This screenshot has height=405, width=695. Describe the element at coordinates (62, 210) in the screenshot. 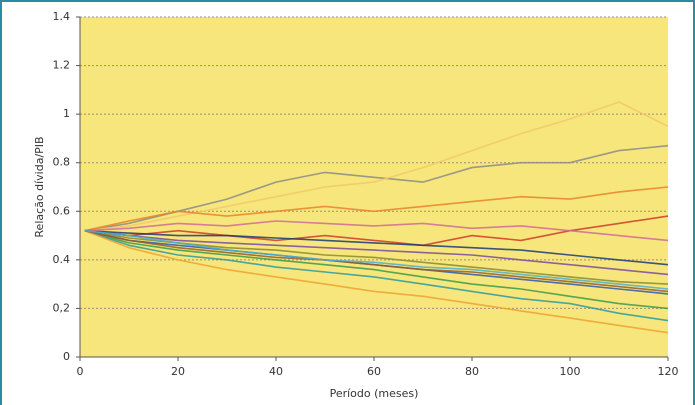

I see `y-tick-label: 0.6` at that location.